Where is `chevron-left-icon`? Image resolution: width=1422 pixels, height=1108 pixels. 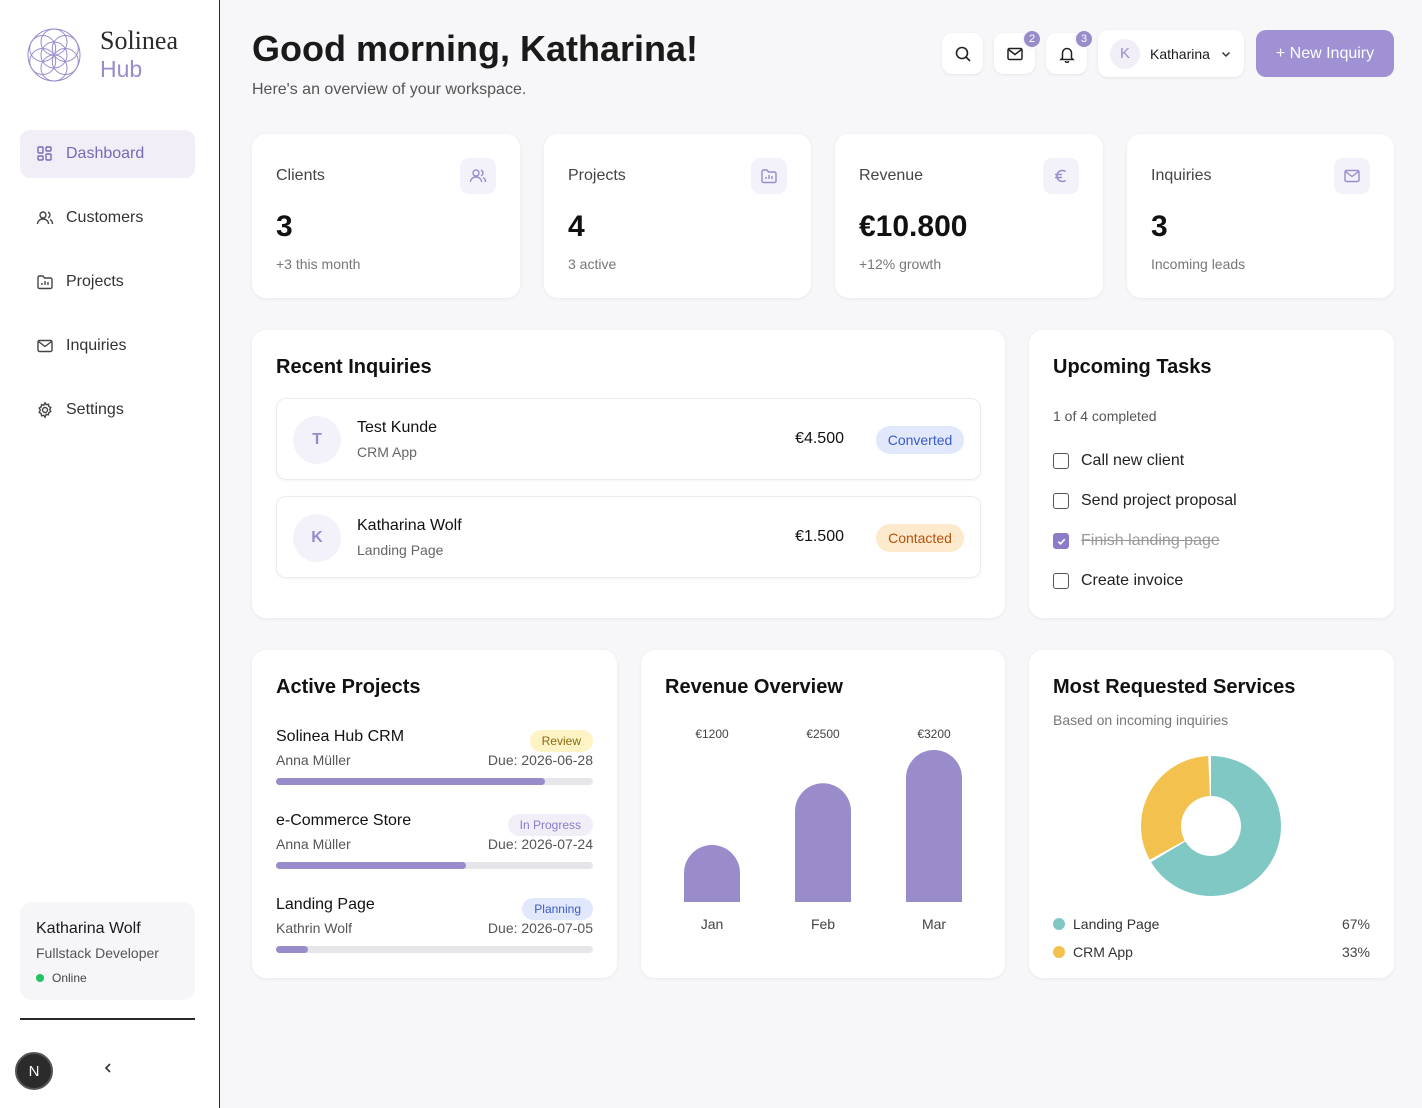
chevron-left-icon is located at coordinates (107, 1068).